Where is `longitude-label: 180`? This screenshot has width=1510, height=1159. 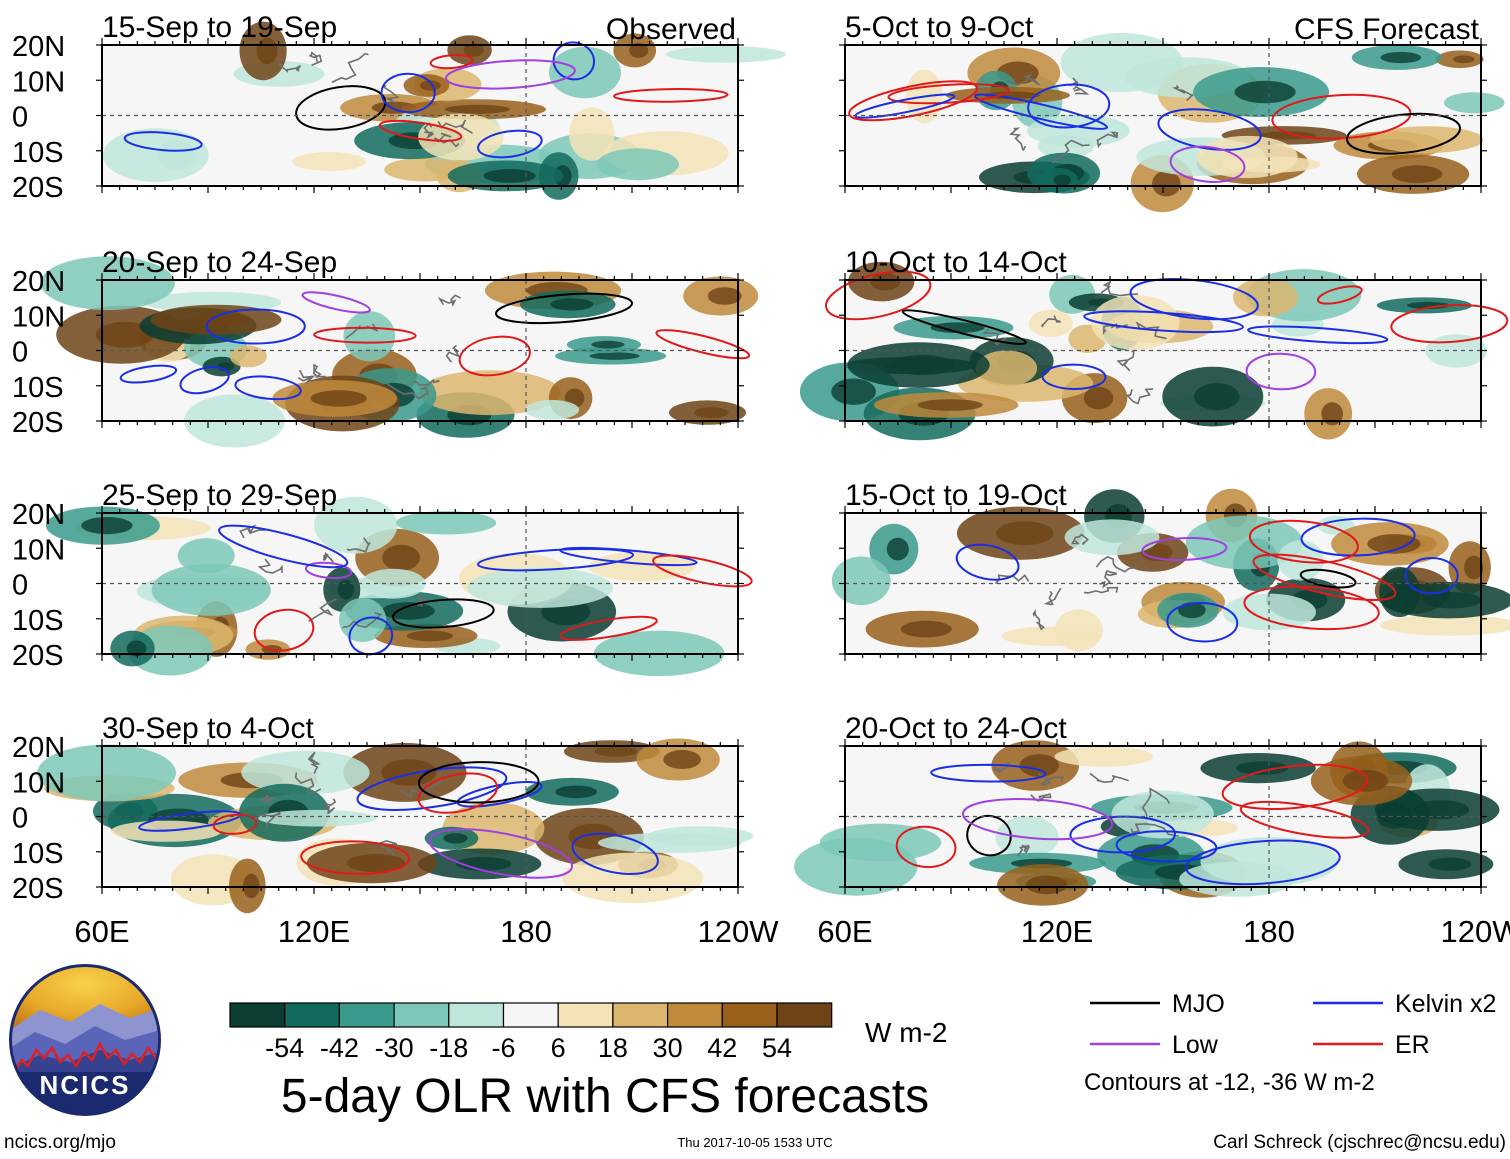 longitude-label: 180 is located at coordinates (526, 931).